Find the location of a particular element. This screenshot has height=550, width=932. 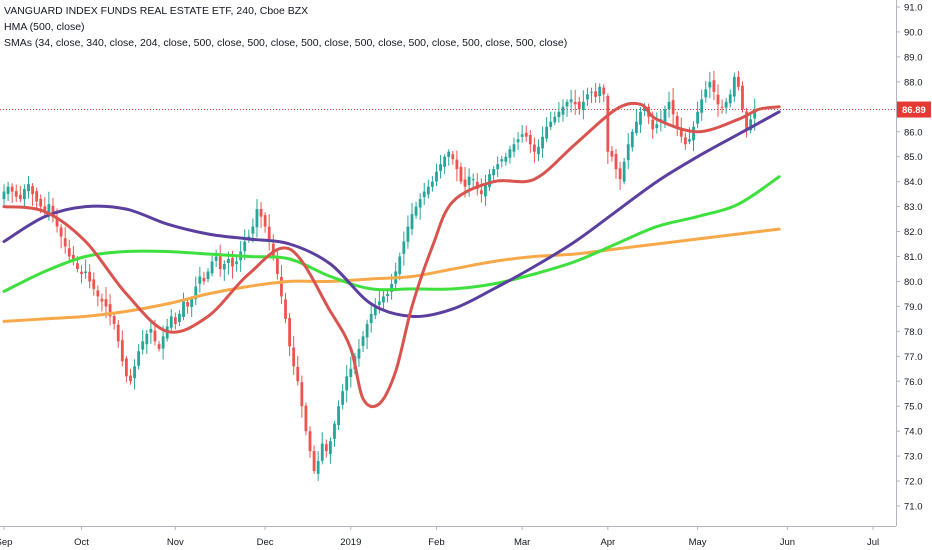

y-tick-label: 74.0 is located at coordinates (913, 432).